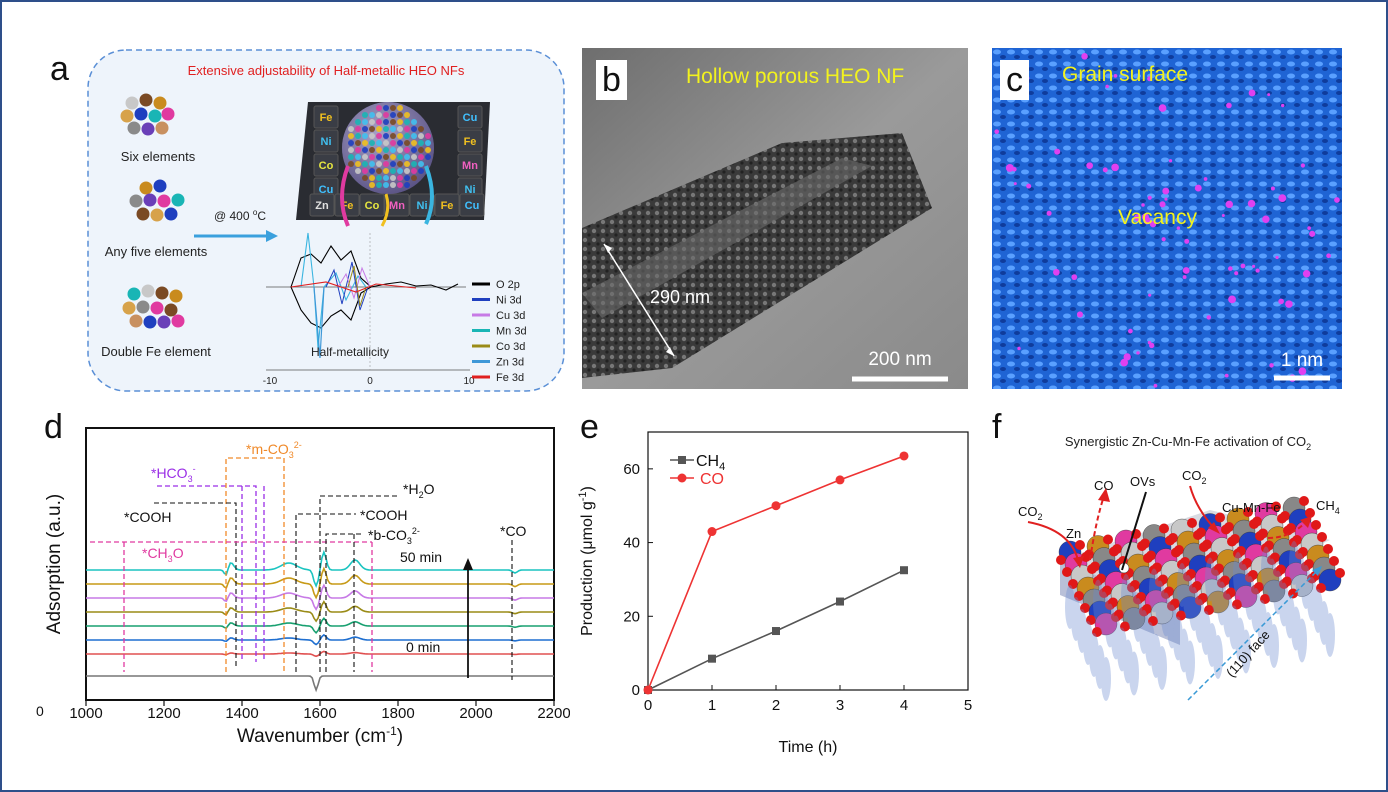 The width and height of the screenshot is (1388, 792). I want to click on vacancy-sites, so click(1167, 220).